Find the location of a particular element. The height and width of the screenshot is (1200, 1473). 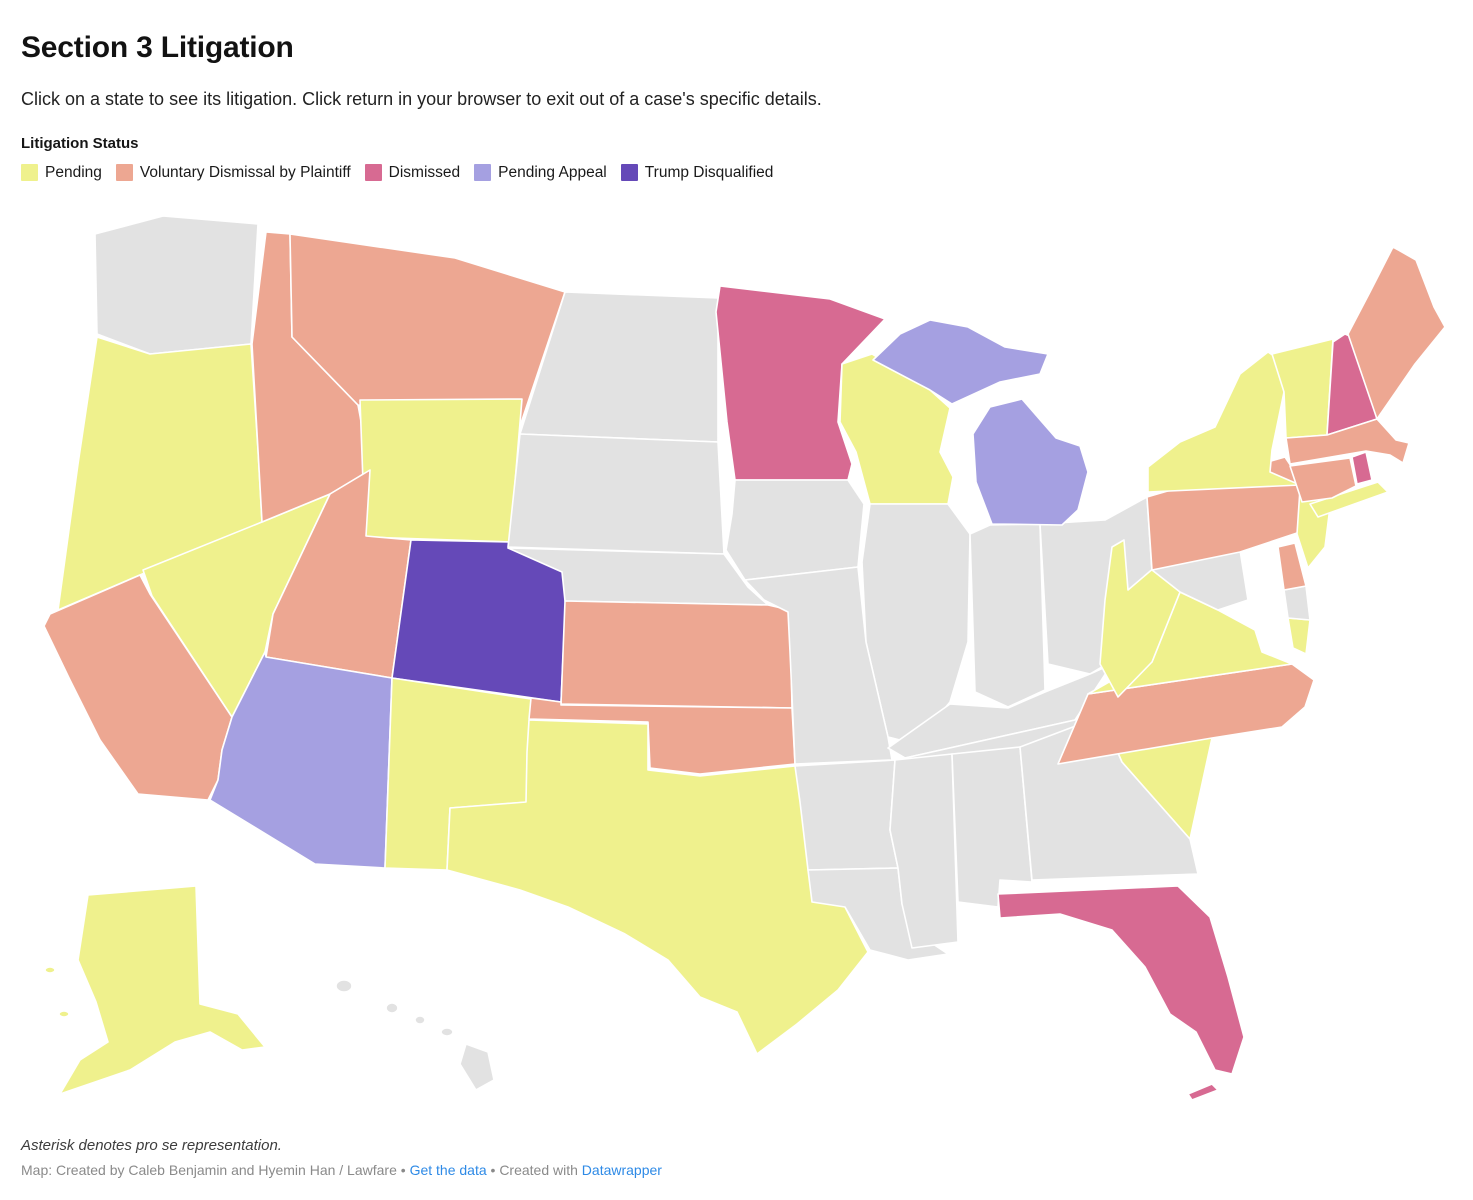

state-delaware is located at coordinates (1292, 566).